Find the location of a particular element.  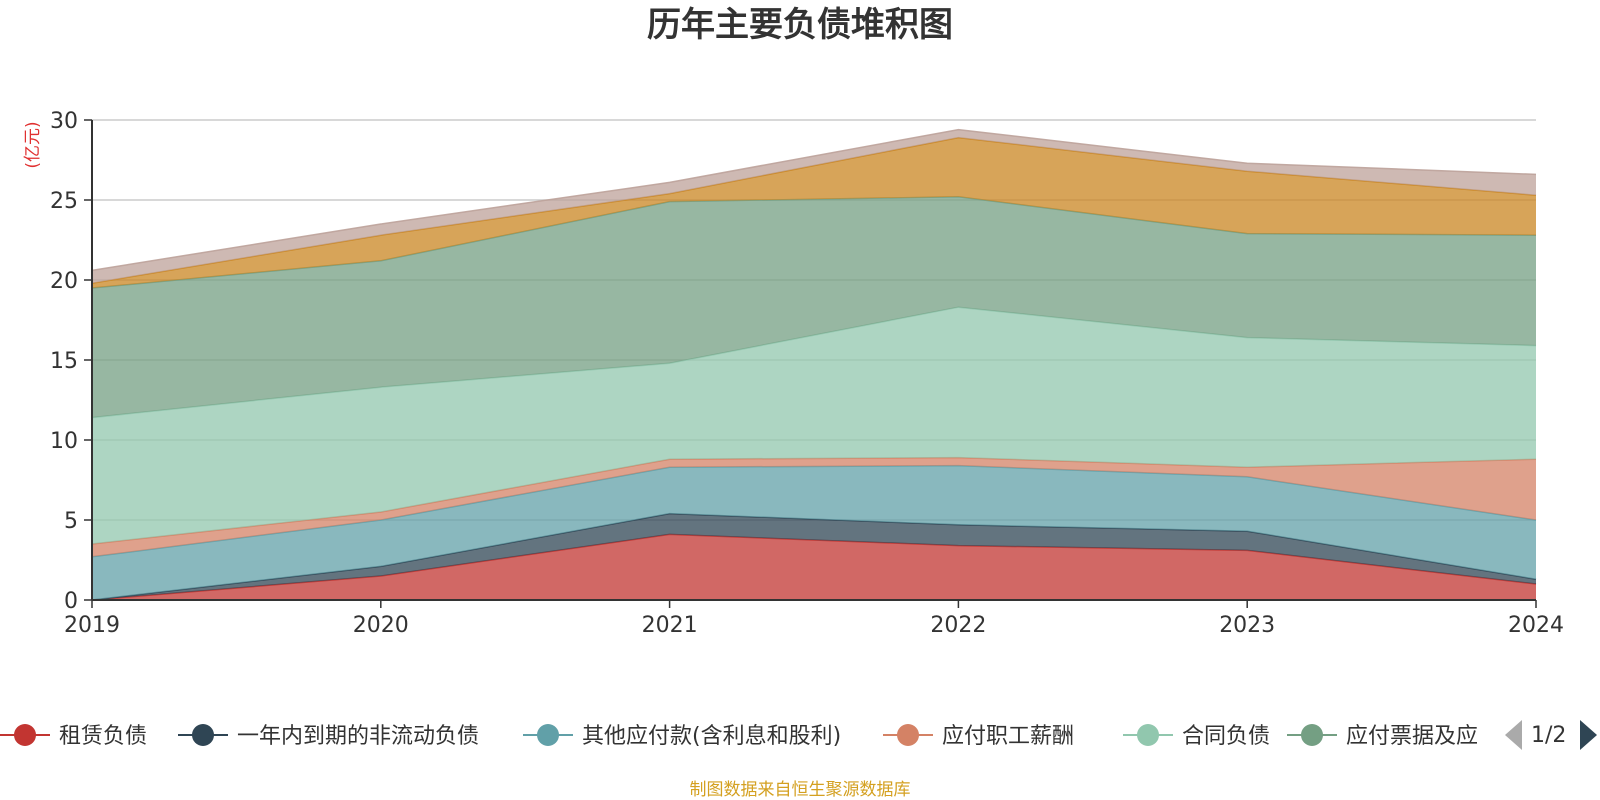

y-tick-label: 5 is located at coordinates (71, 521).